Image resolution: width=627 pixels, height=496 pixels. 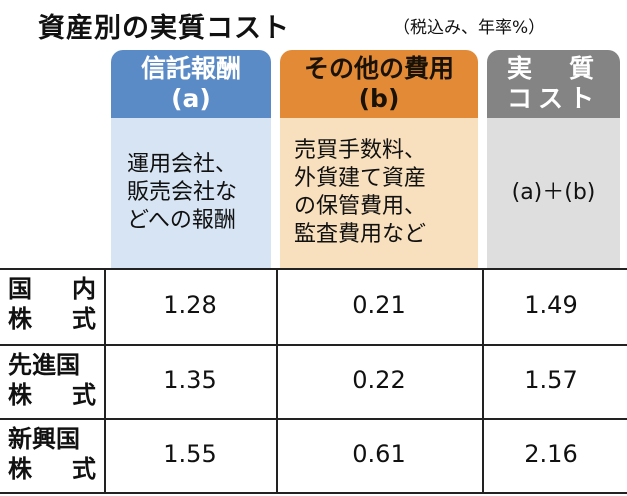 What do you see at coordinates (360, 234) in the screenshot?
I see `description-line: 監査費用など` at bounding box center [360, 234].